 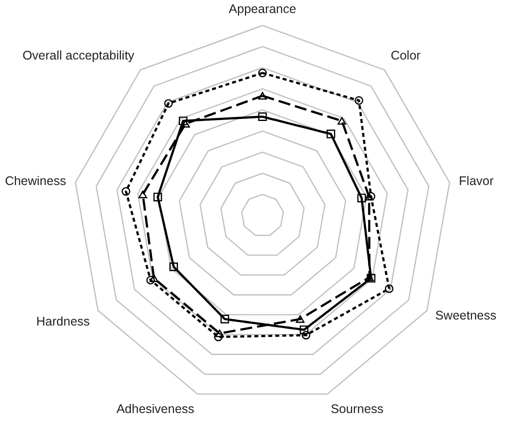 I want to click on spoke-label: Hardness, so click(x=63, y=321).